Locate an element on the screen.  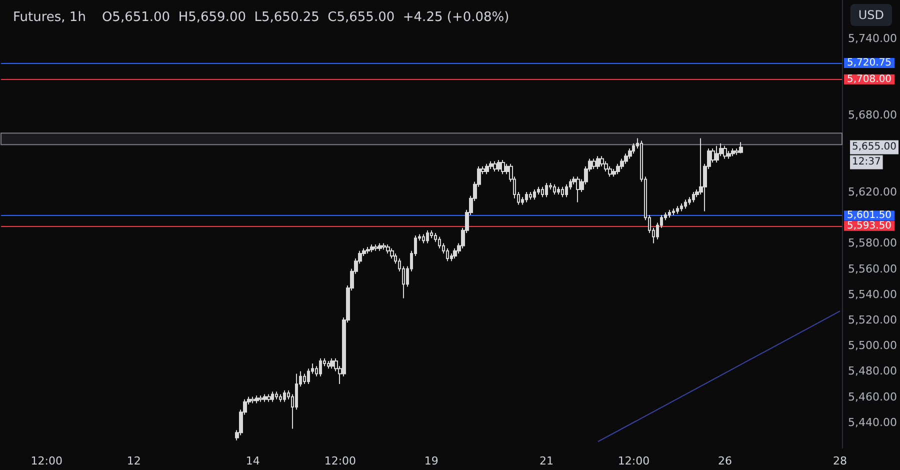
x-tick-label: 26 is located at coordinates (725, 461).